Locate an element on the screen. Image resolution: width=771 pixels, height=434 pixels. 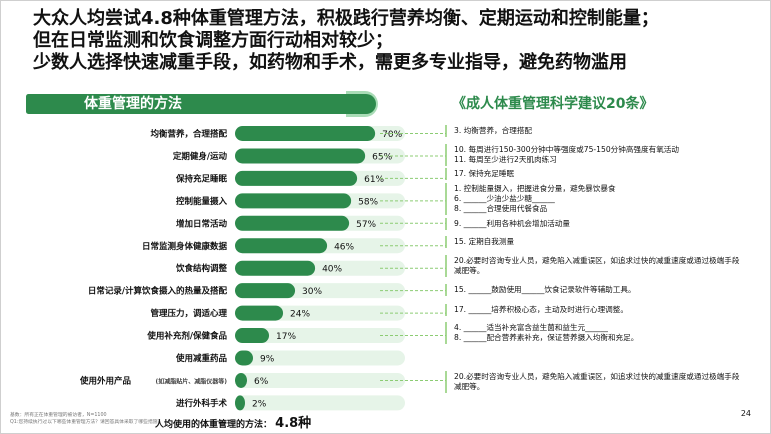
average-value: 4.8种 is located at coordinates (293, 423).